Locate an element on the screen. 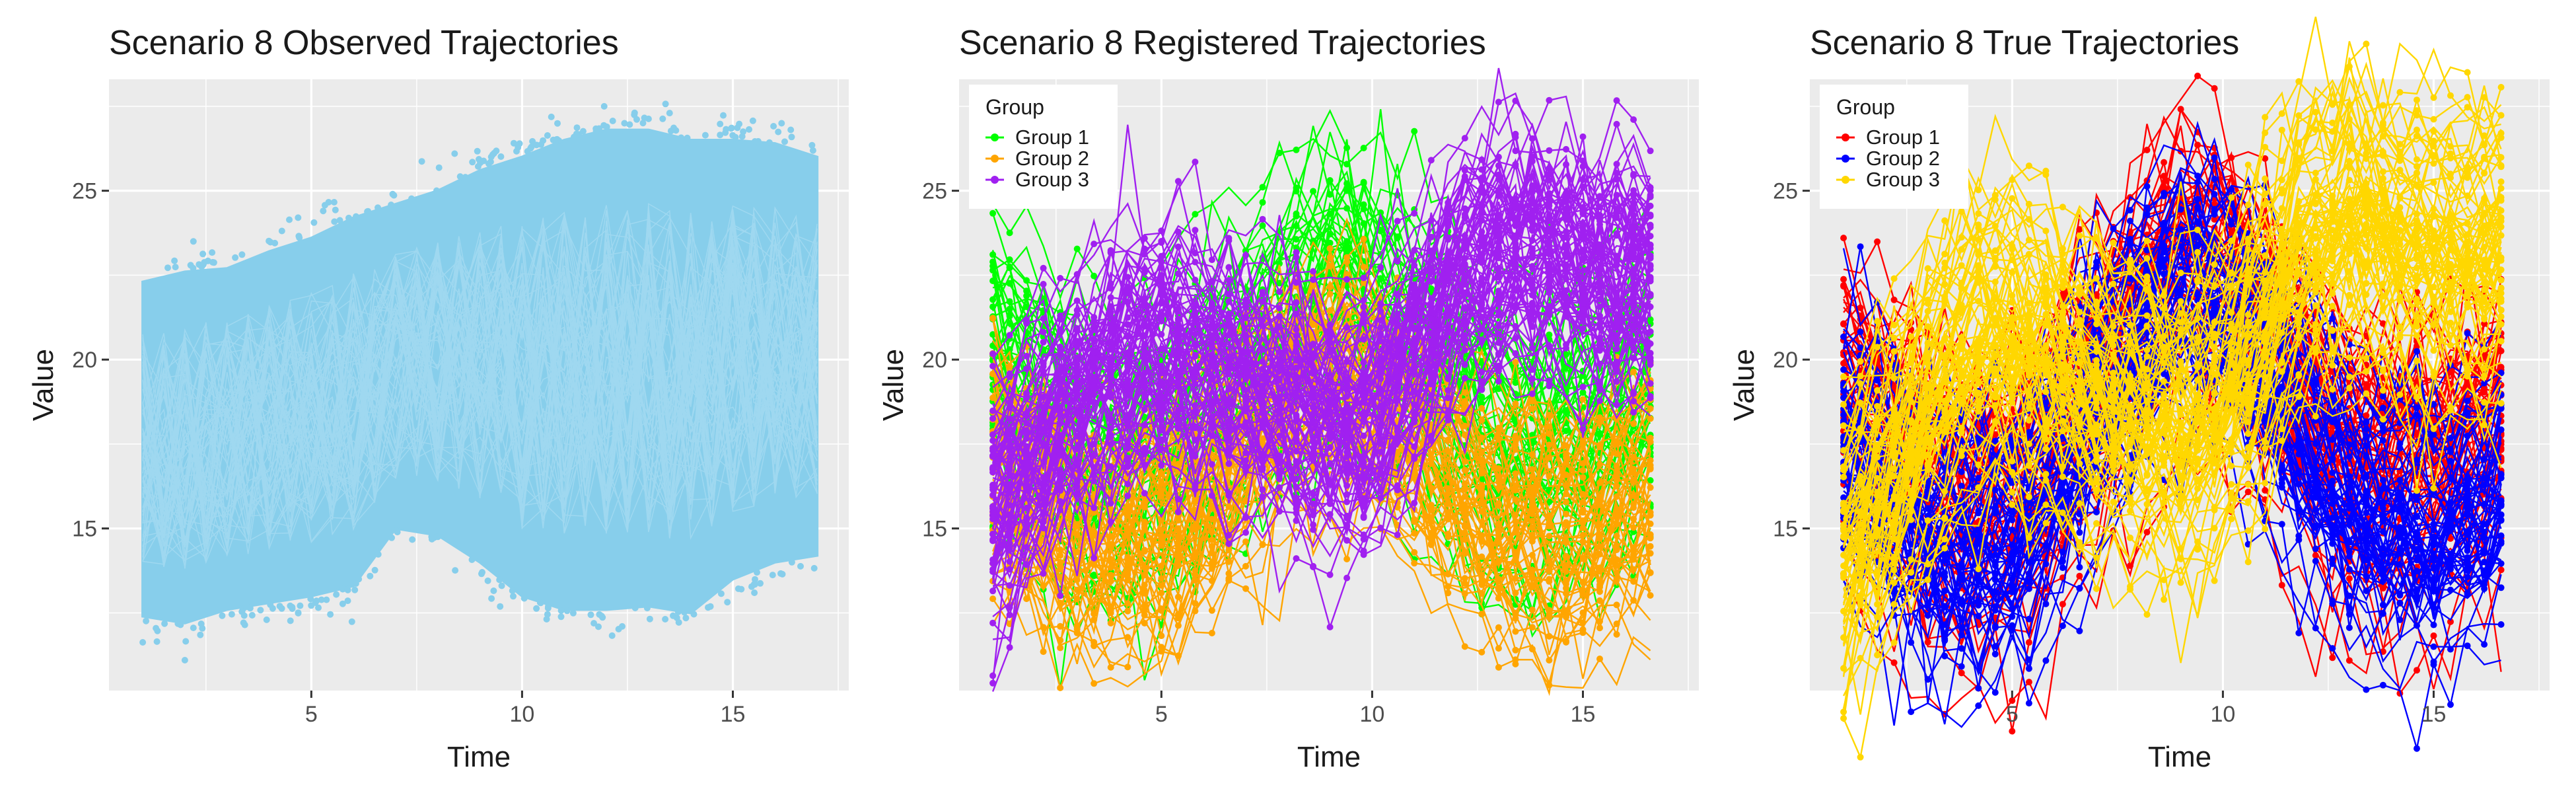 Image resolution: width=2576 pixels, height=793 pixels. y-tick-label: 25 is located at coordinates (935, 191).